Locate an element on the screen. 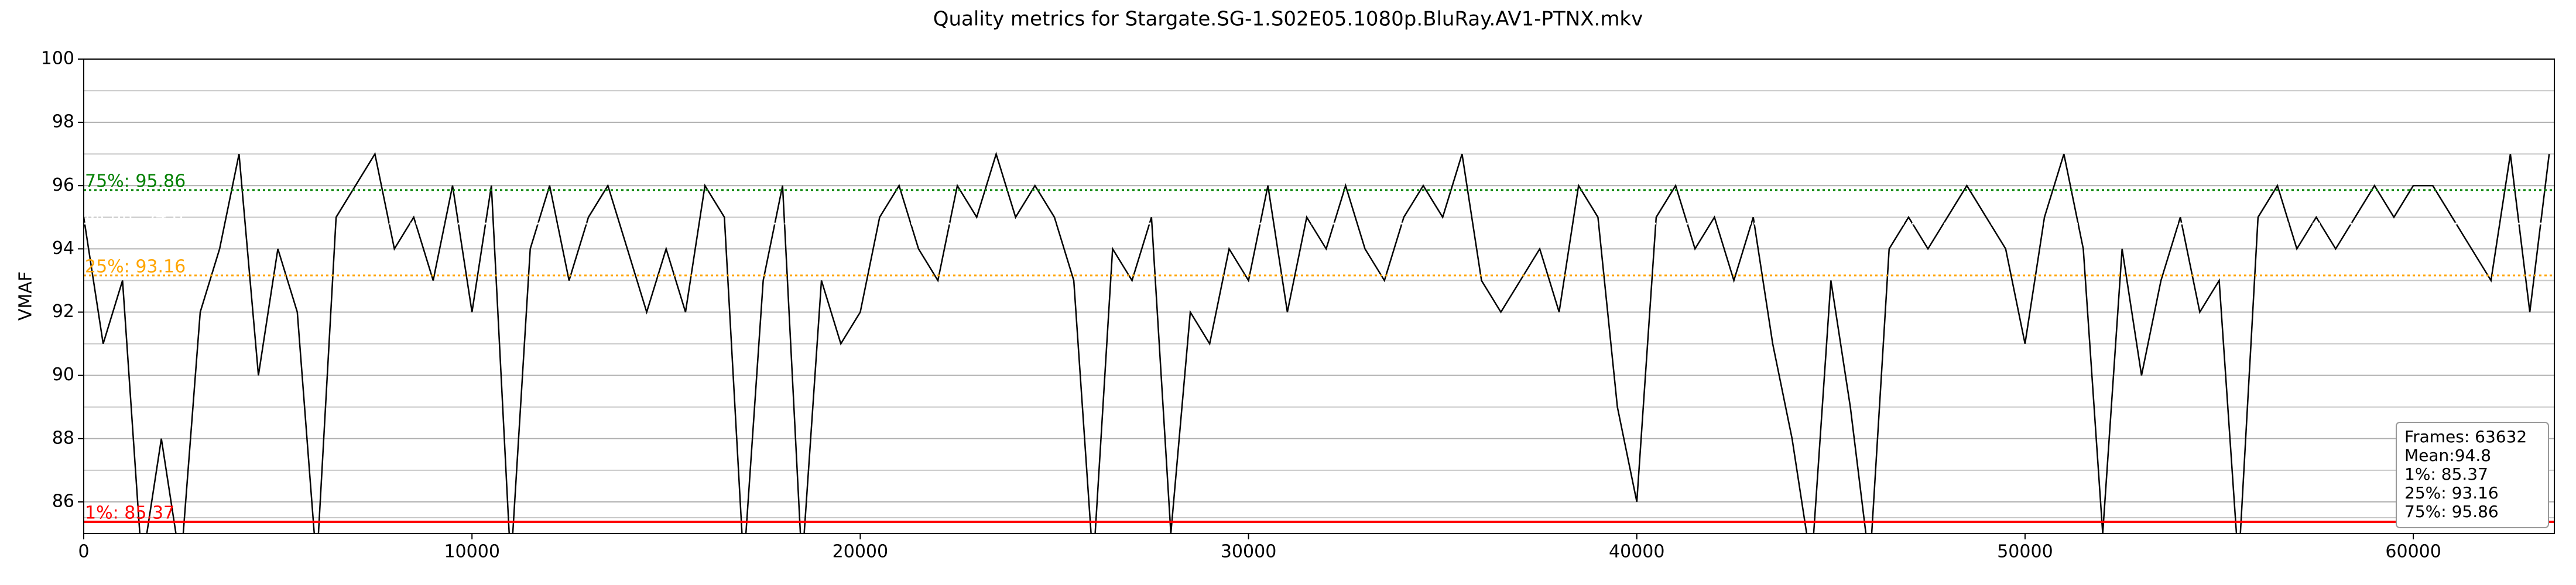  y-axis-label: VMAF is located at coordinates (26, 296).